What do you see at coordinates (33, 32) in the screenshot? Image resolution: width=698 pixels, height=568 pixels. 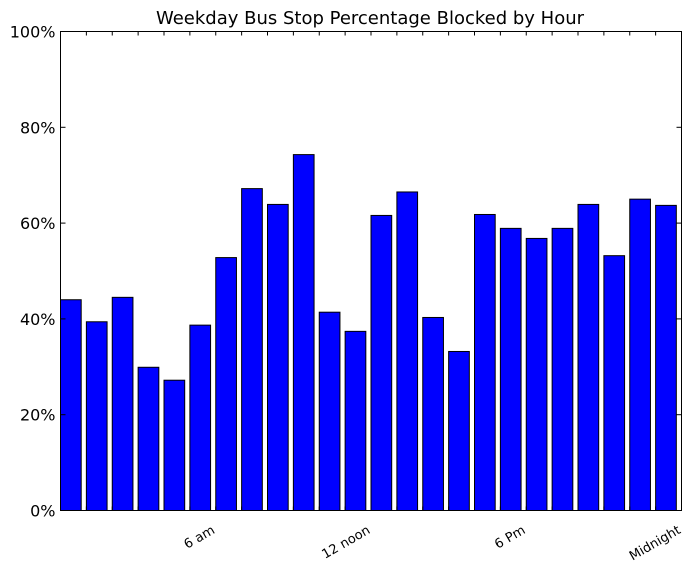 I see `y-tick-label-100: 100%` at bounding box center [33, 32].